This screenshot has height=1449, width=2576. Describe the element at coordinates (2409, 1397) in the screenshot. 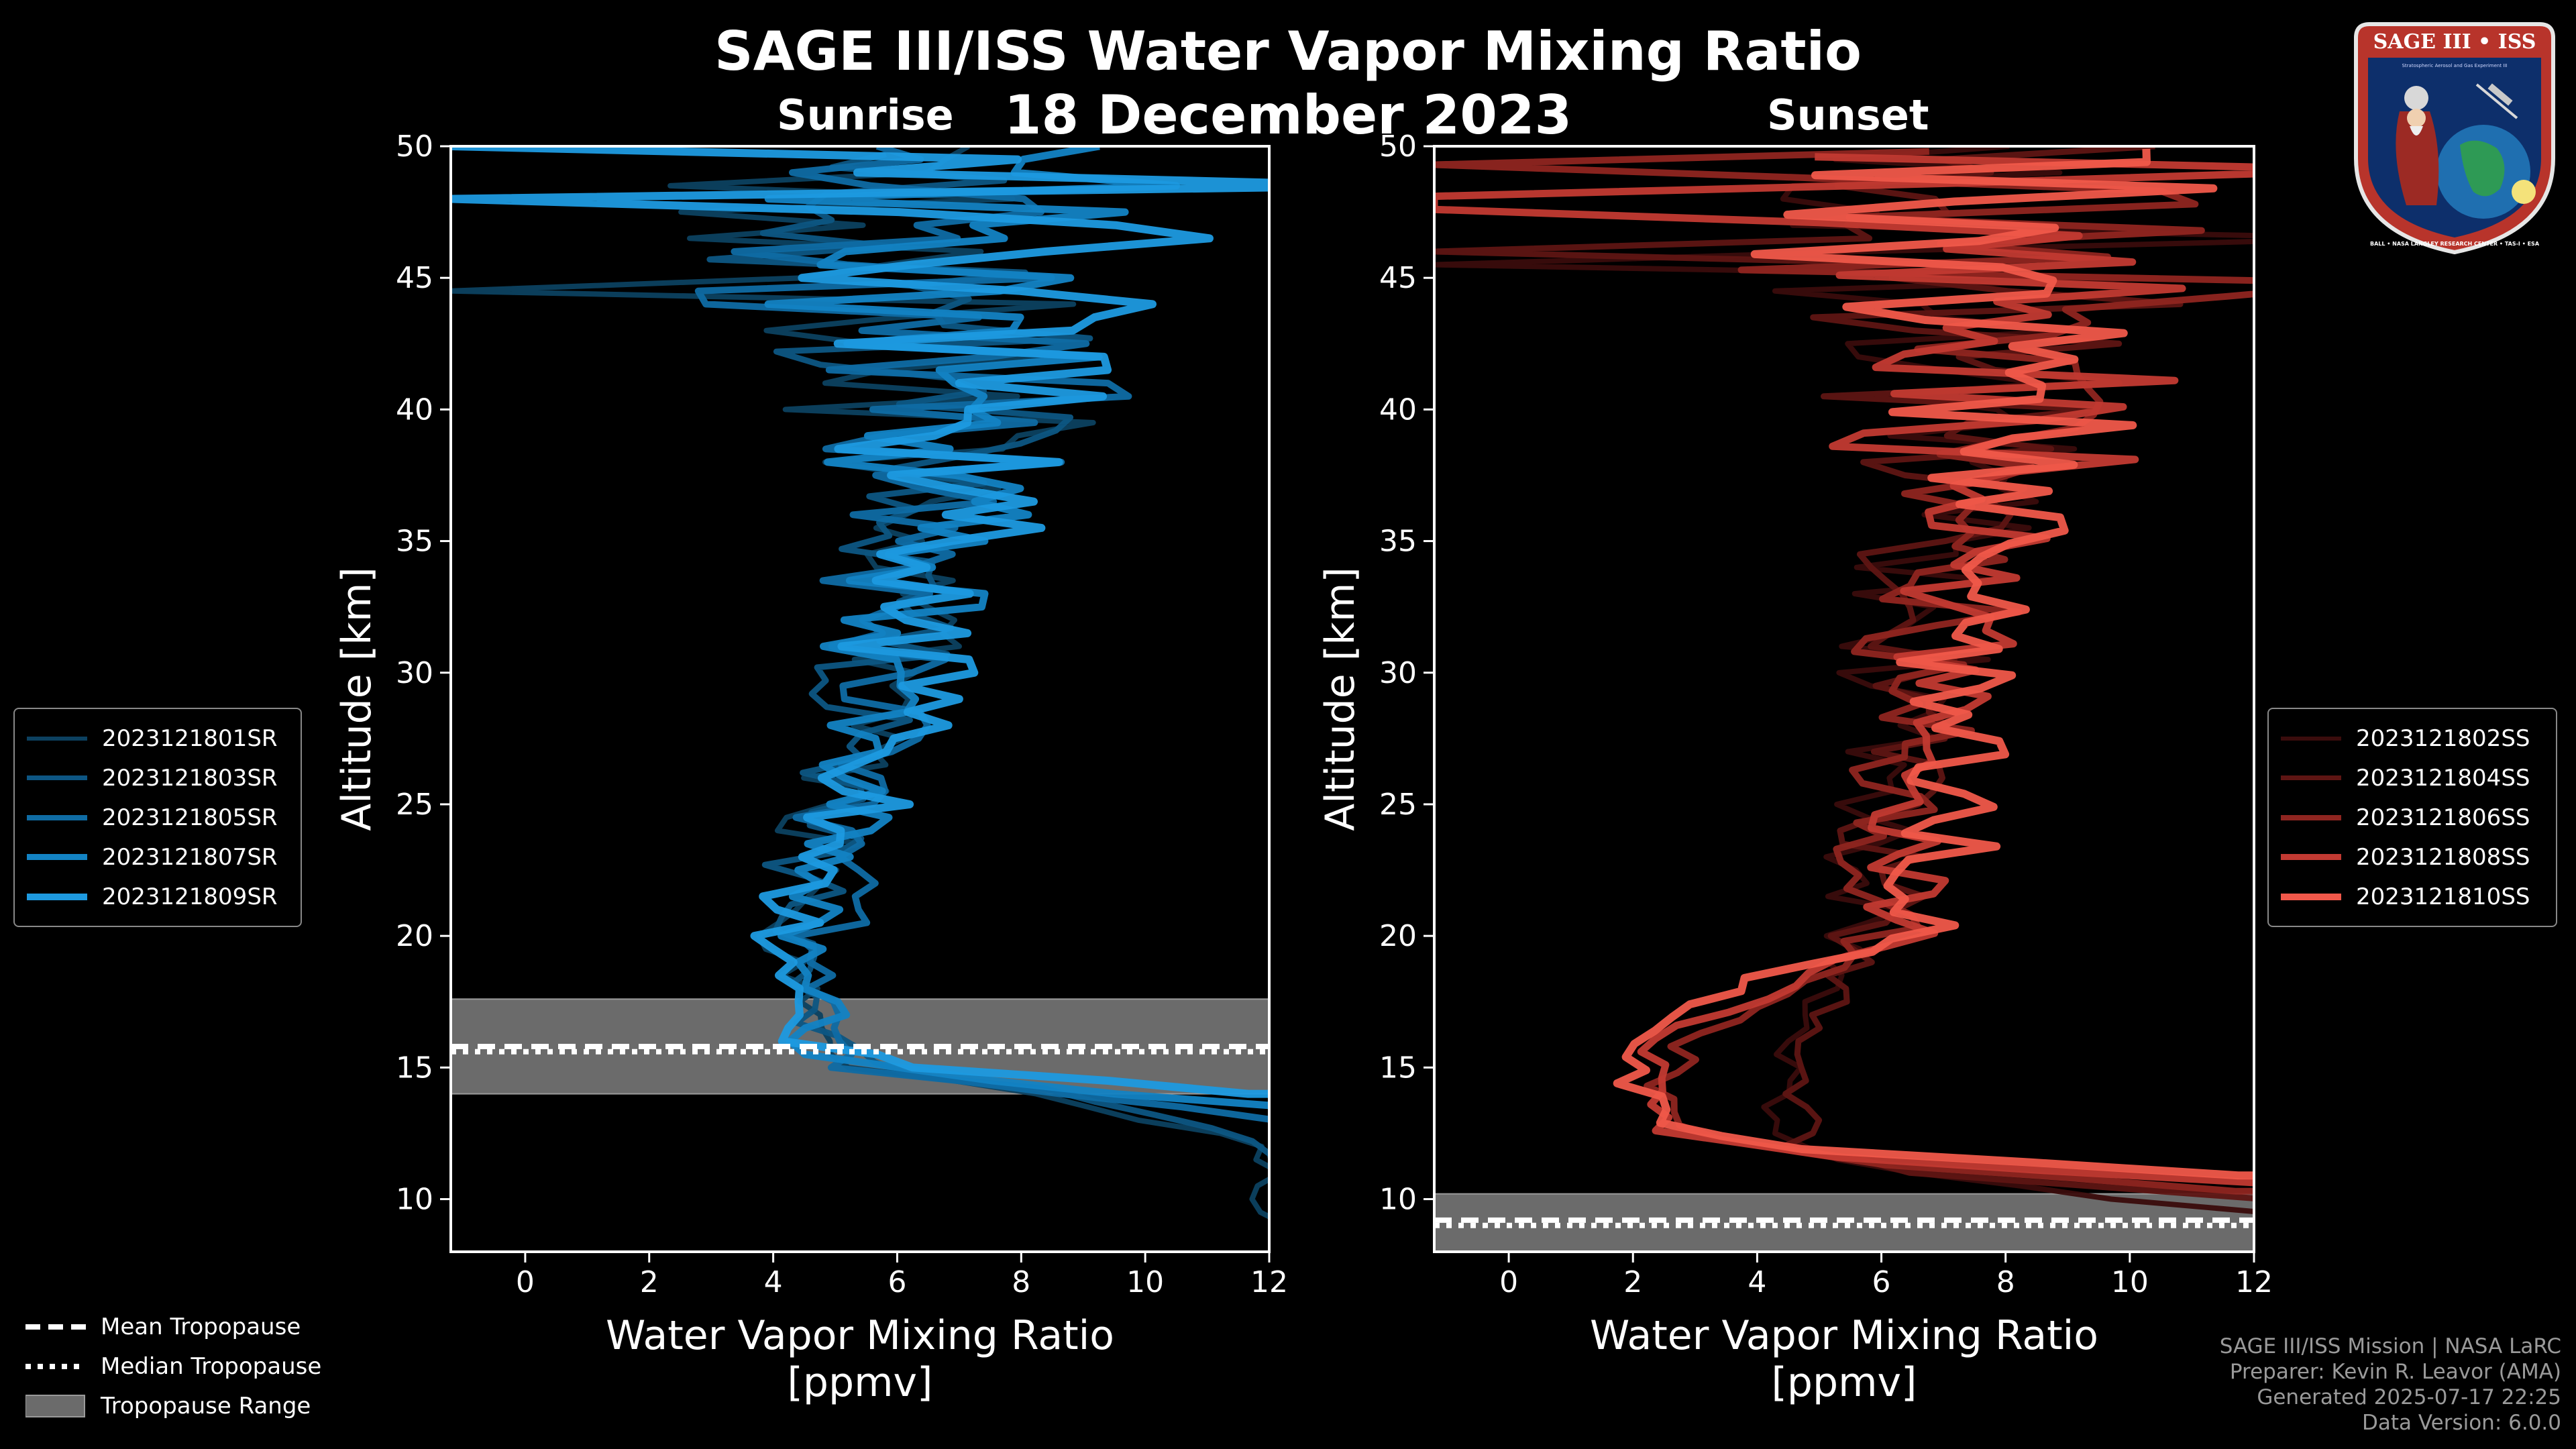

I see `credits-generated: Generated 2025-07-17 22:25` at that location.